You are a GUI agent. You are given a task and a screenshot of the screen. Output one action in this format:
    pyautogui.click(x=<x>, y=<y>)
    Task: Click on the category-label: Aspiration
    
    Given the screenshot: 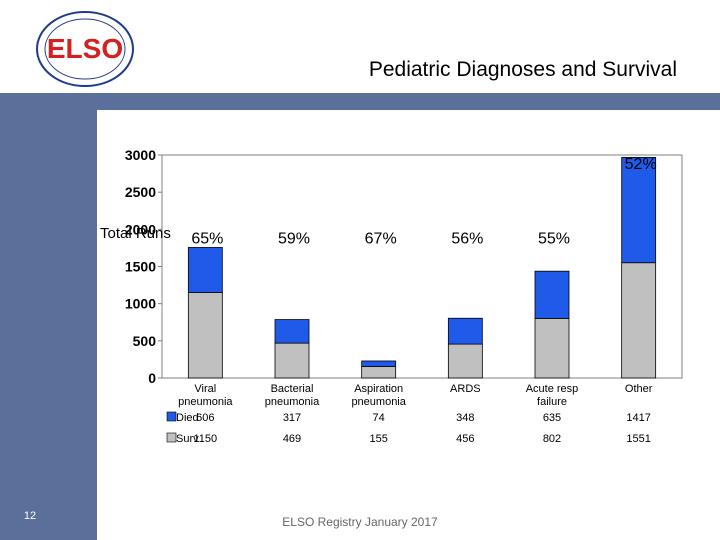 What is the action you would take?
    pyautogui.click(x=378, y=389)
    